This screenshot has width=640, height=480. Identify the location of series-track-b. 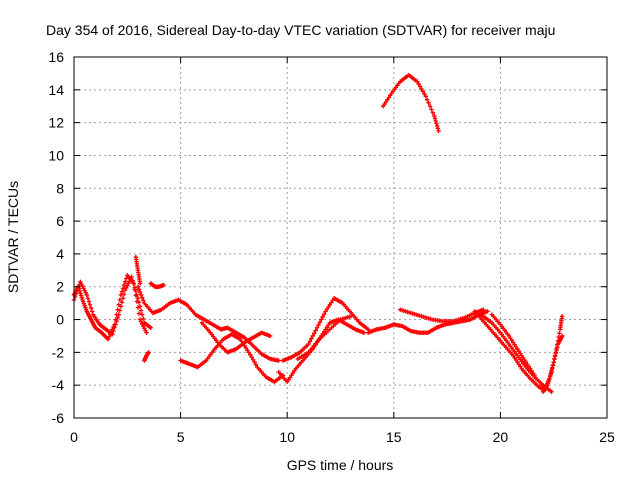
(112, 305).